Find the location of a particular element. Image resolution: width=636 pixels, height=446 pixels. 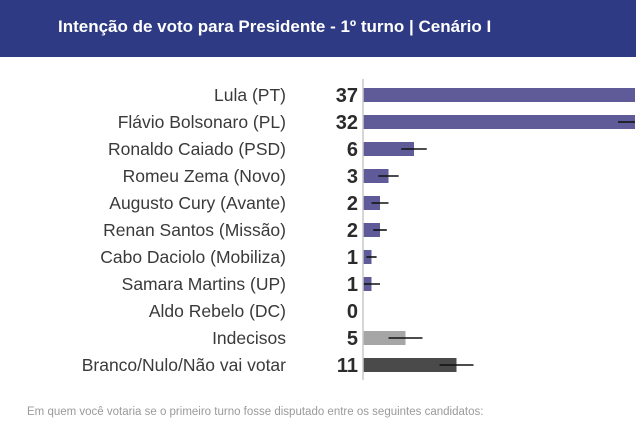

value-label-augusto-cury-avante: 2 is located at coordinates (352, 204).